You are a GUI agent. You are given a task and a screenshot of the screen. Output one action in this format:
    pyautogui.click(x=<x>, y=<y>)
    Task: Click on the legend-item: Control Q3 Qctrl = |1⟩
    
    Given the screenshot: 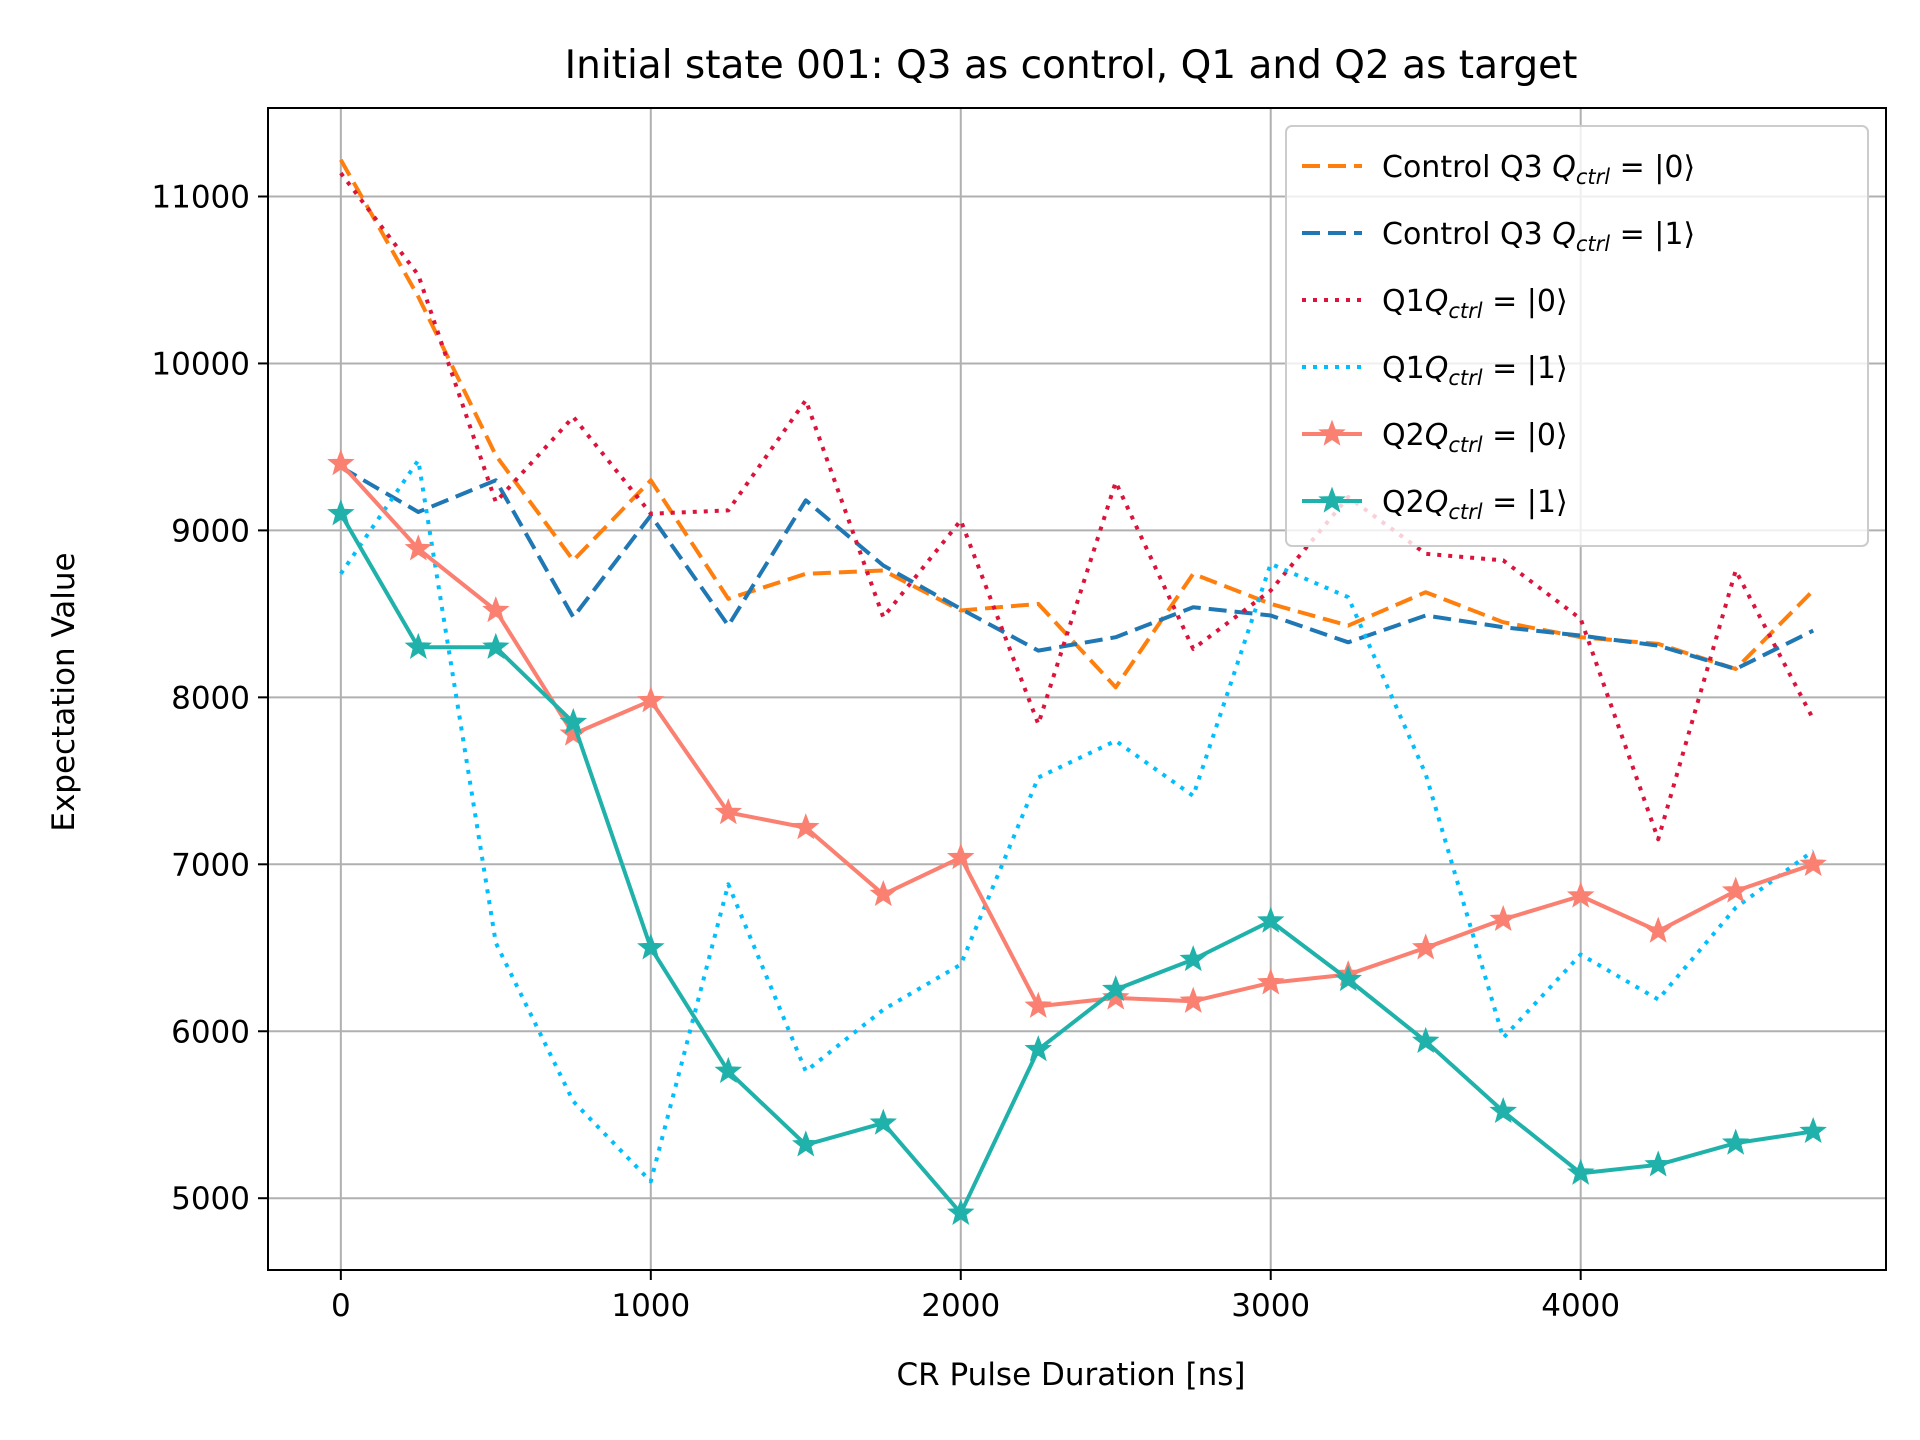 What is the action you would take?
    pyautogui.click(x=1498, y=236)
    